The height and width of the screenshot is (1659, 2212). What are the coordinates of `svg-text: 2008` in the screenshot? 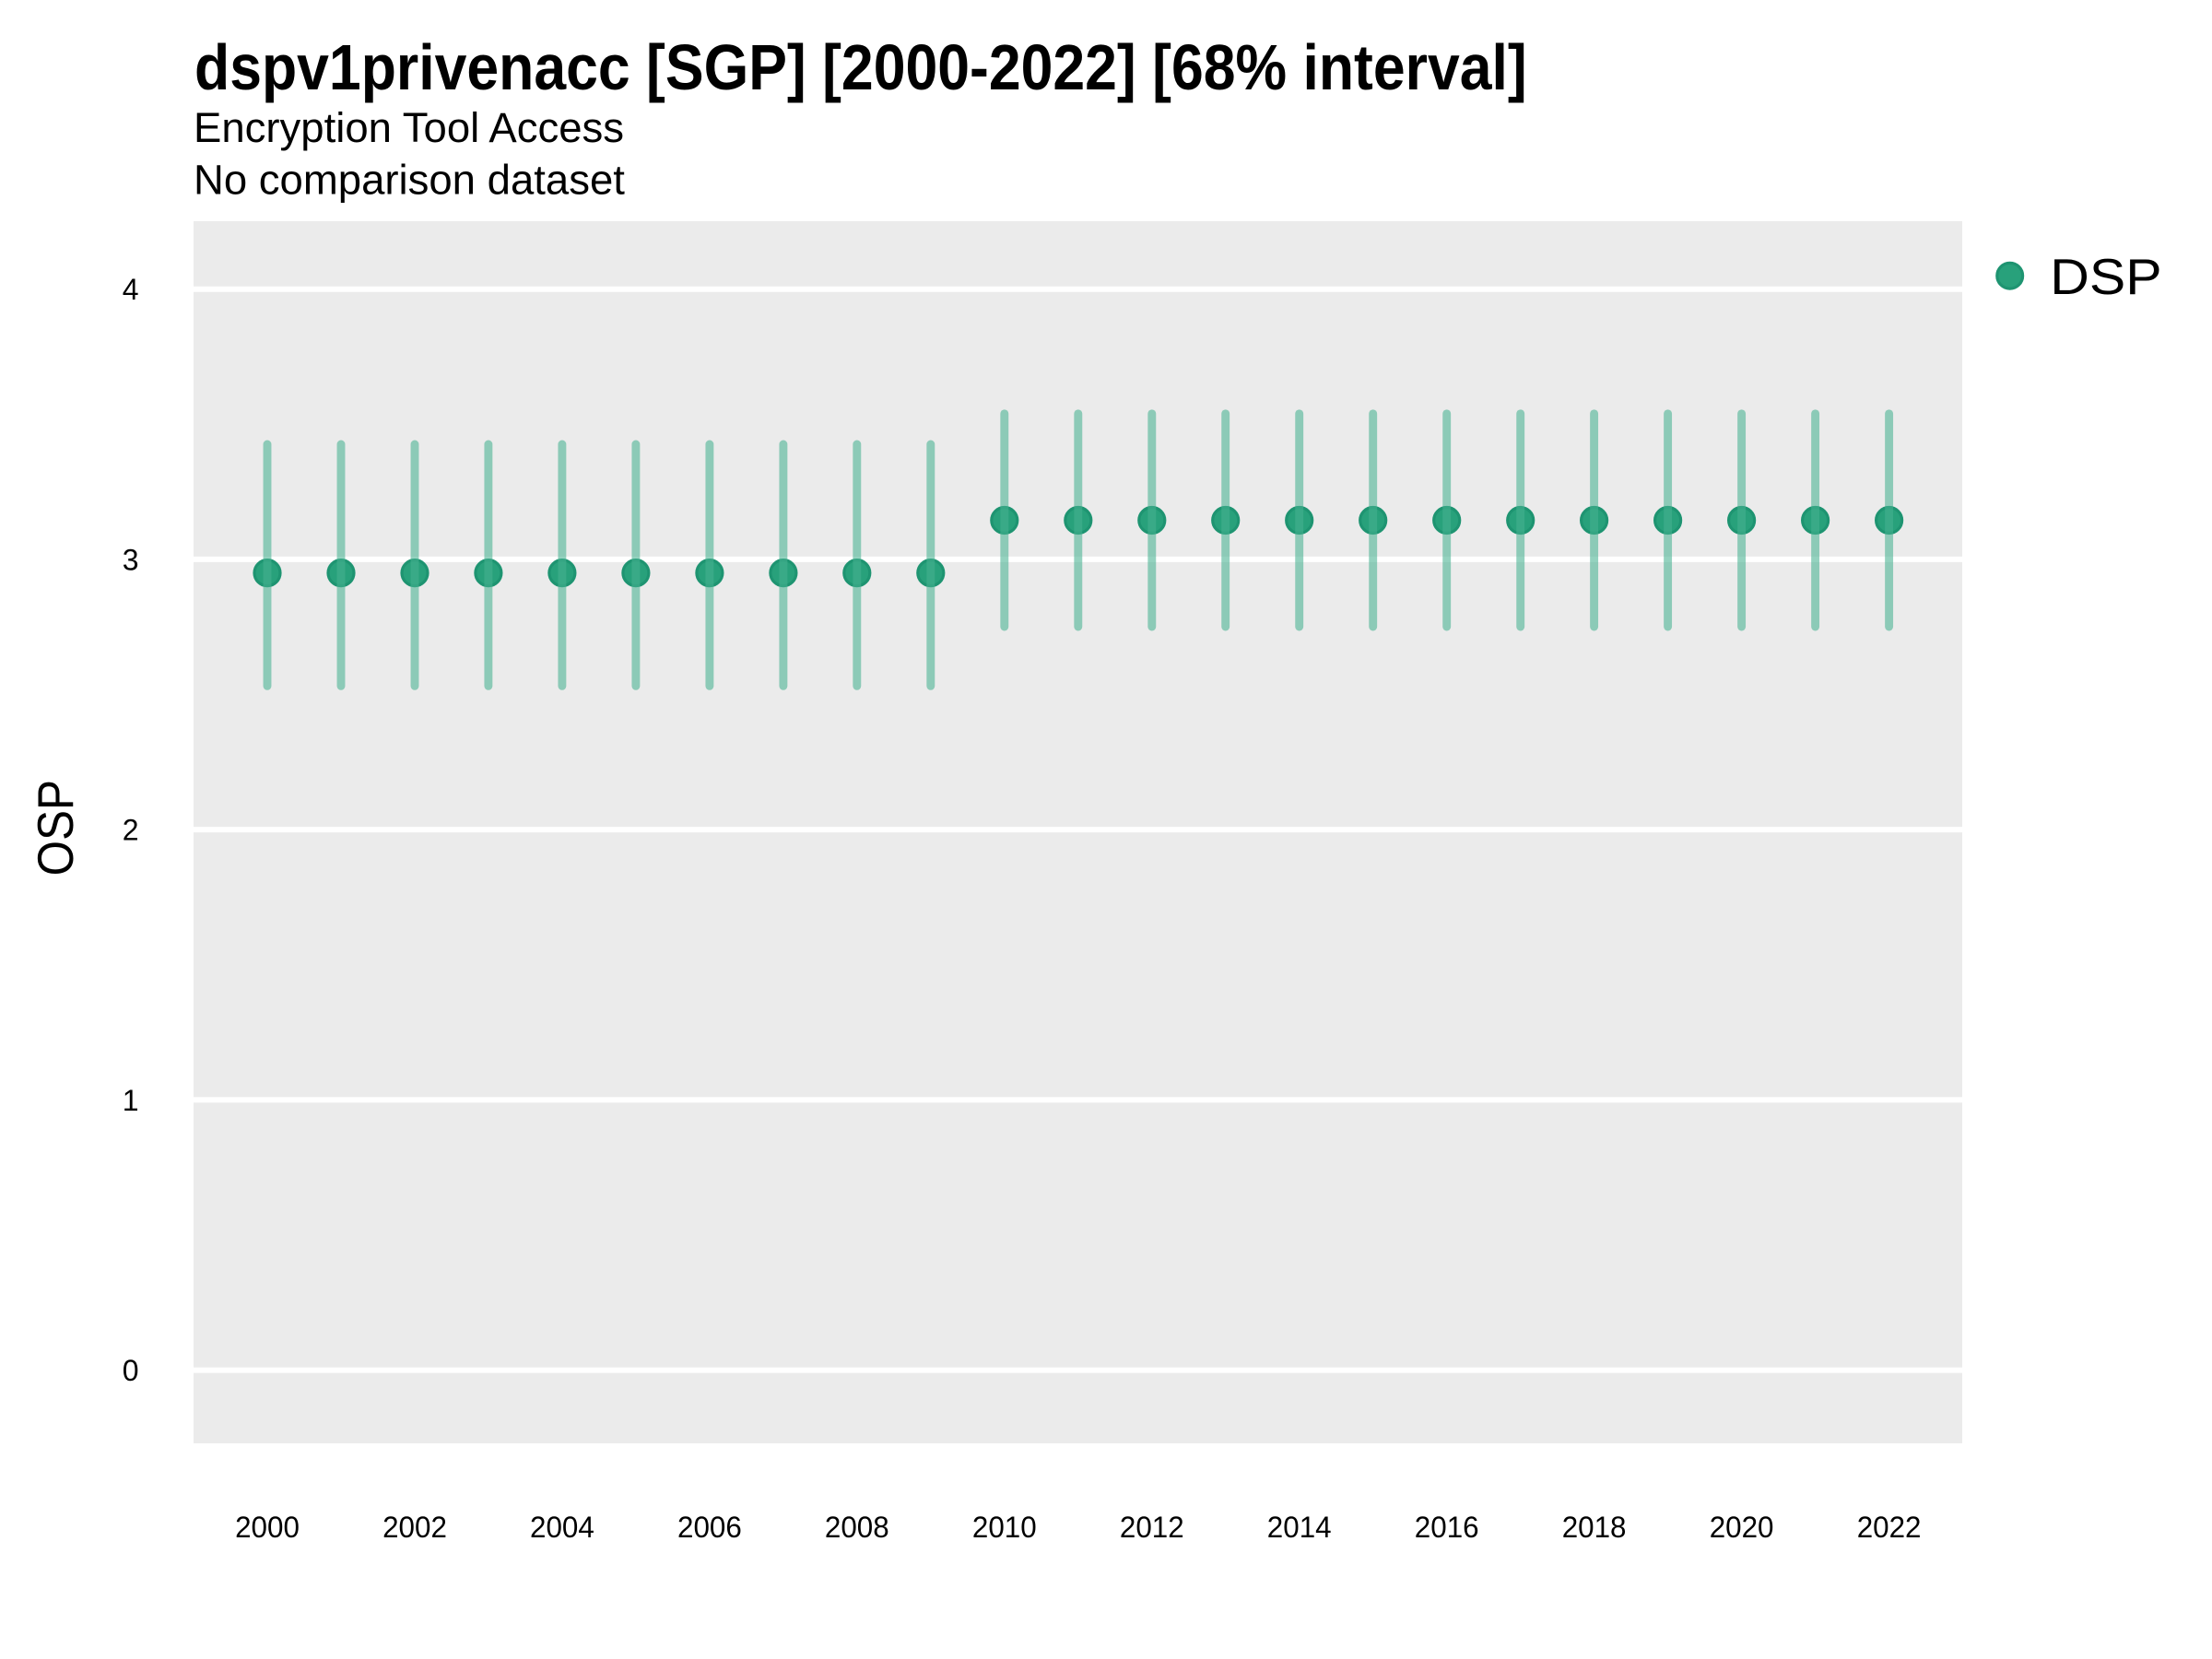 It's located at (857, 1527).